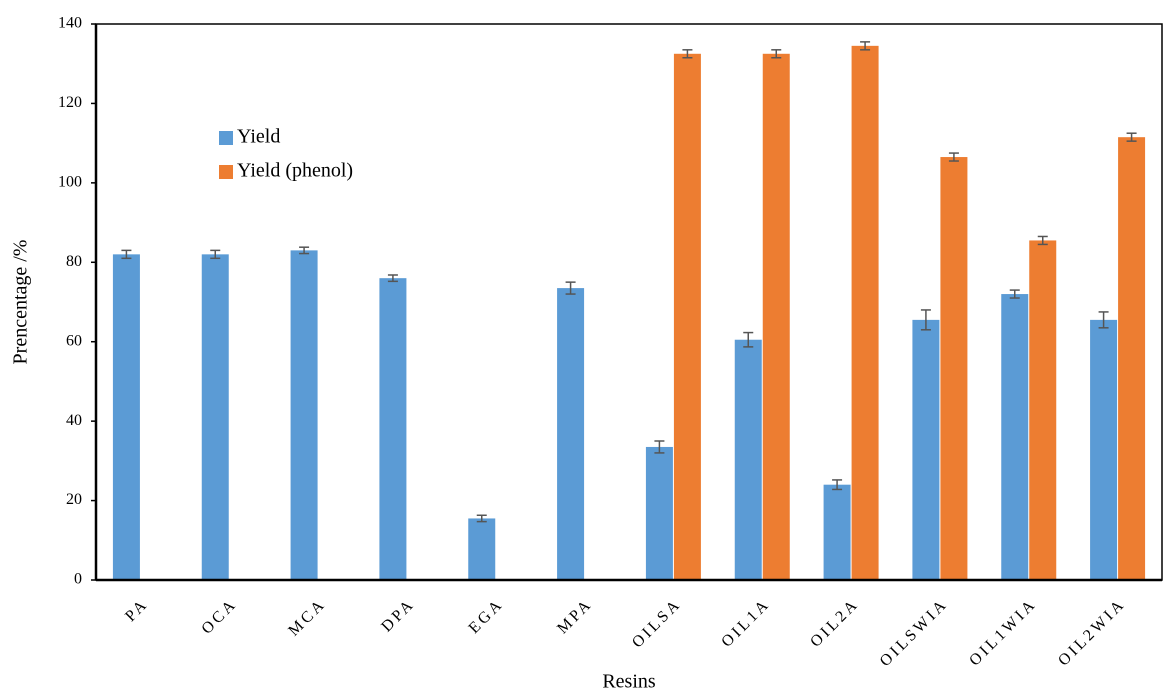 The height and width of the screenshot is (693, 1168). What do you see at coordinates (70, 23) in the screenshot?
I see `y-tick-label: 140` at bounding box center [70, 23].